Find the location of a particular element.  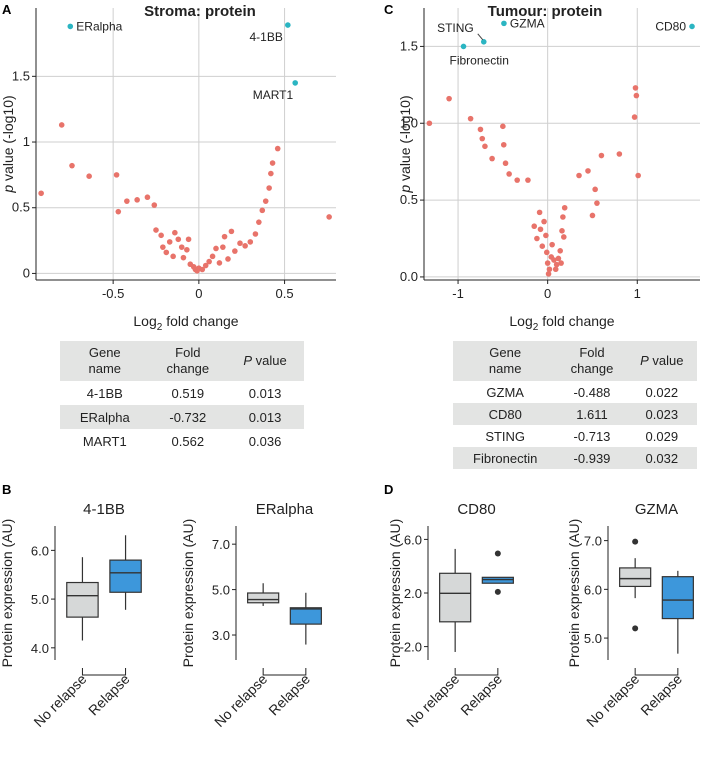

point-label: STING is located at coordinates (455, 28).